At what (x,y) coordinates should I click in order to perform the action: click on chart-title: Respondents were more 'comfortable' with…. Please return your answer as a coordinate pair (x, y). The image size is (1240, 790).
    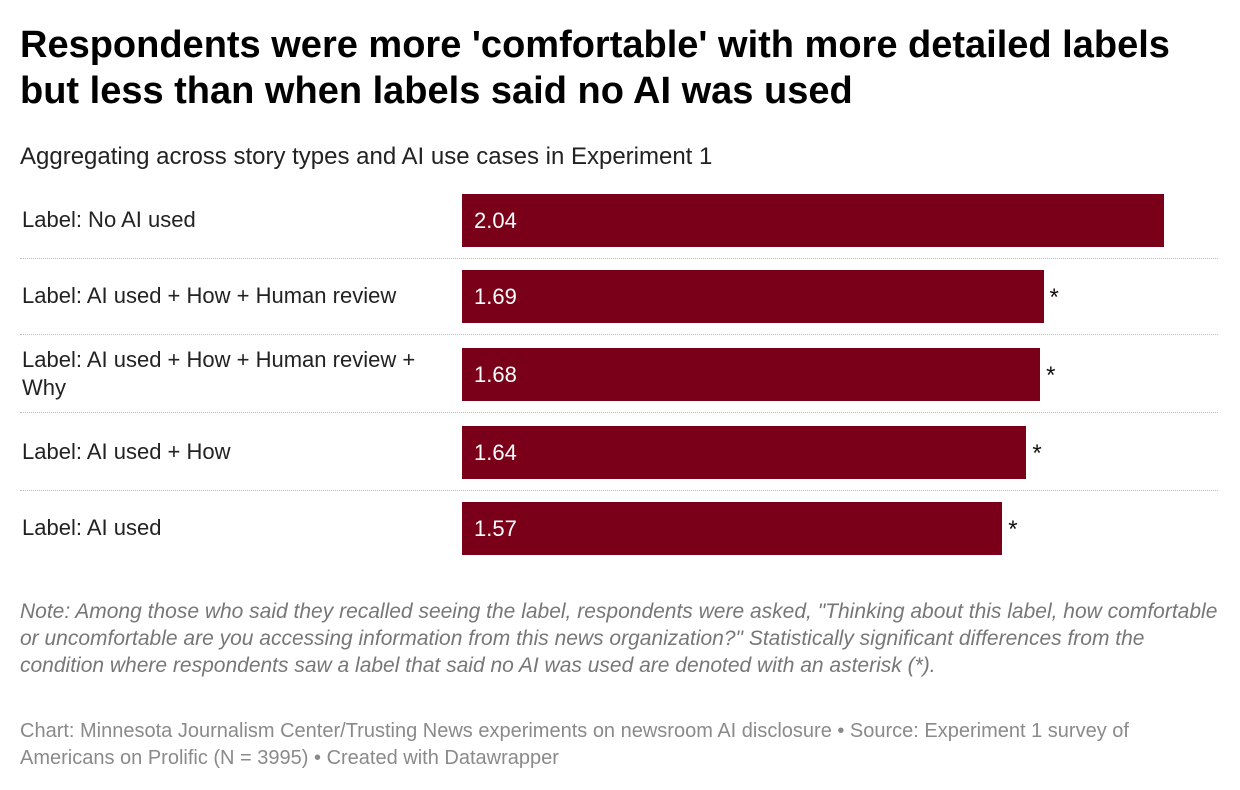
    Looking at the image, I should click on (595, 68).